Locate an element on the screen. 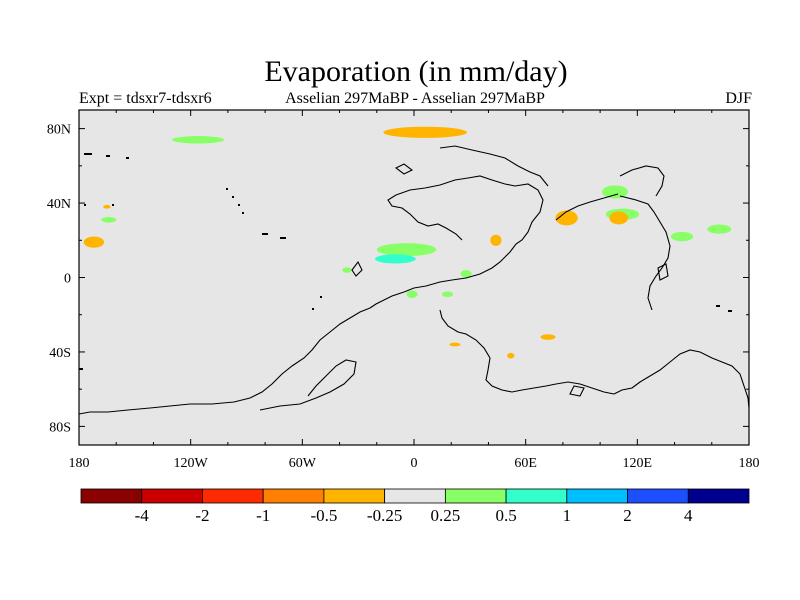 The height and width of the screenshot is (600, 800). y-tick-label: 40N is located at coordinates (59, 204).